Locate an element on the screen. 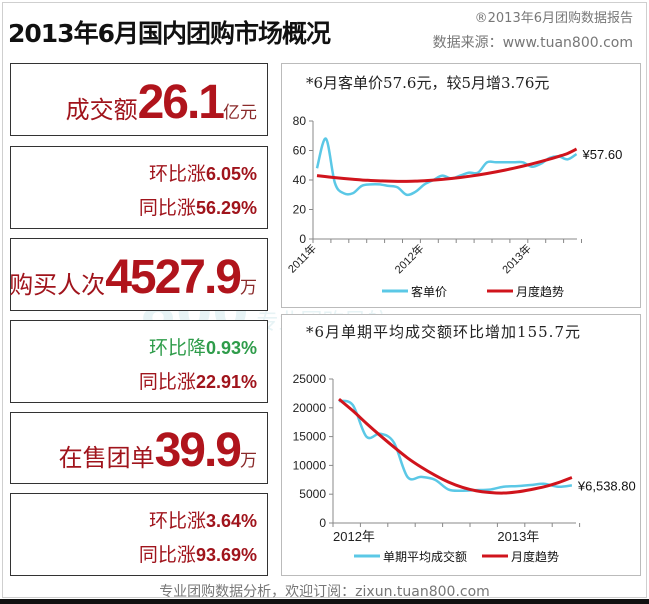 The height and width of the screenshot is (604, 649). gmv-mom: 环比涨6.05% is located at coordinates (203, 172).